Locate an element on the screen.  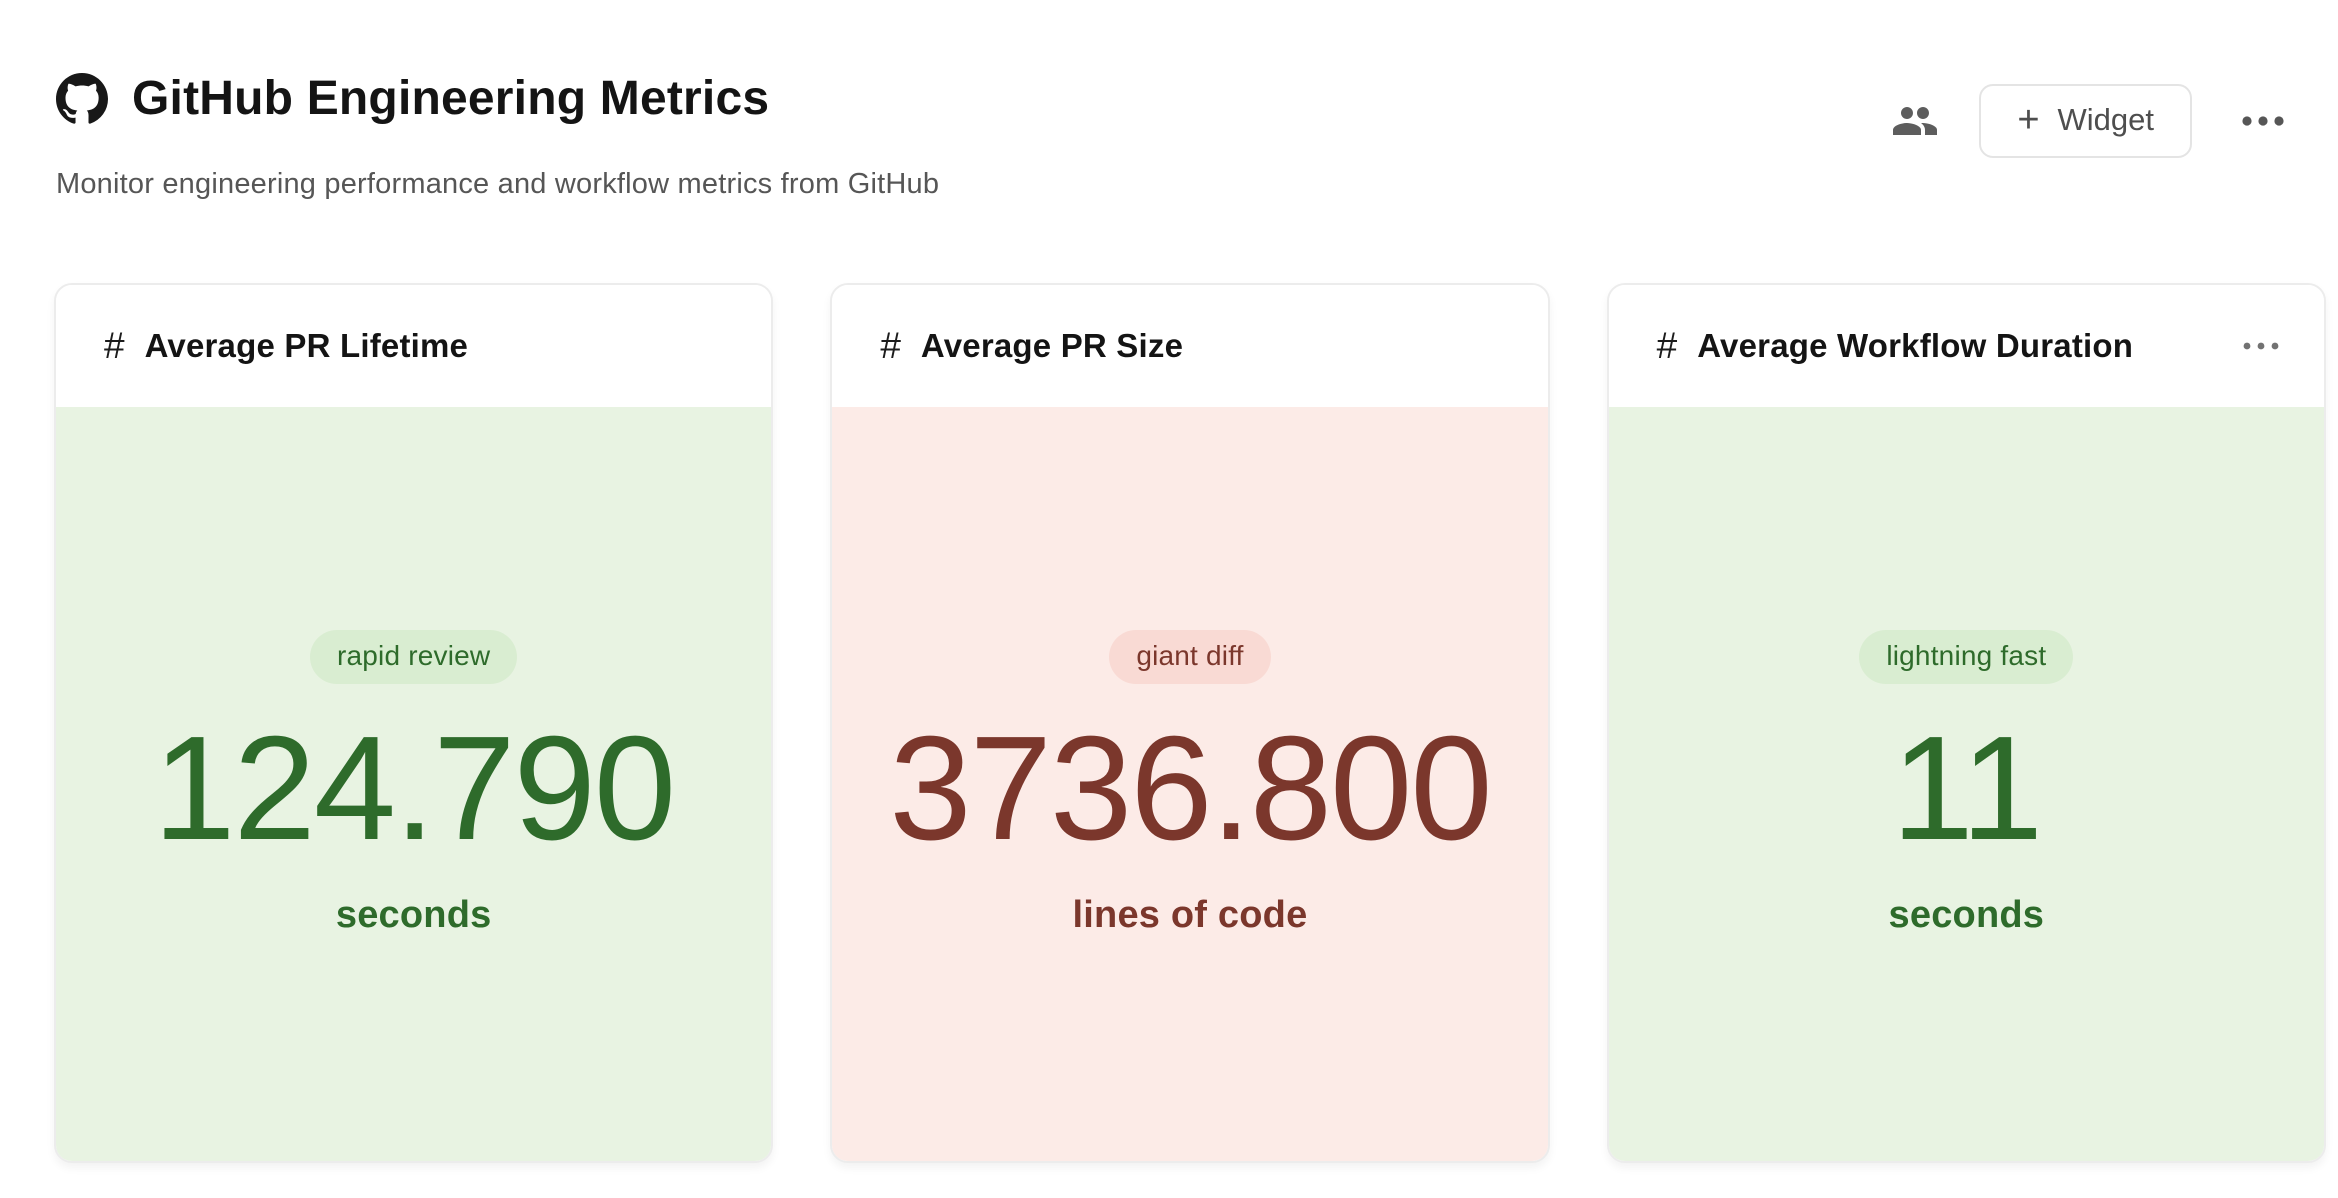
card-title: Average Workflow Duration is located at coordinates (1915, 345).